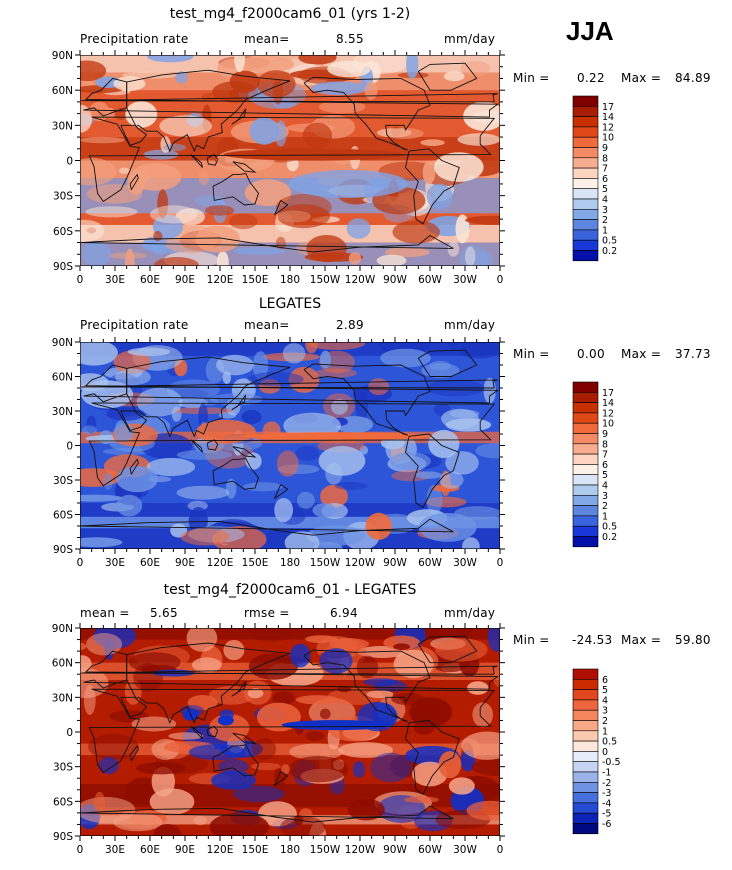 Image resolution: width=732 pixels, height=870 pixels. I want to click on mean-label: mean=, so click(267, 39).